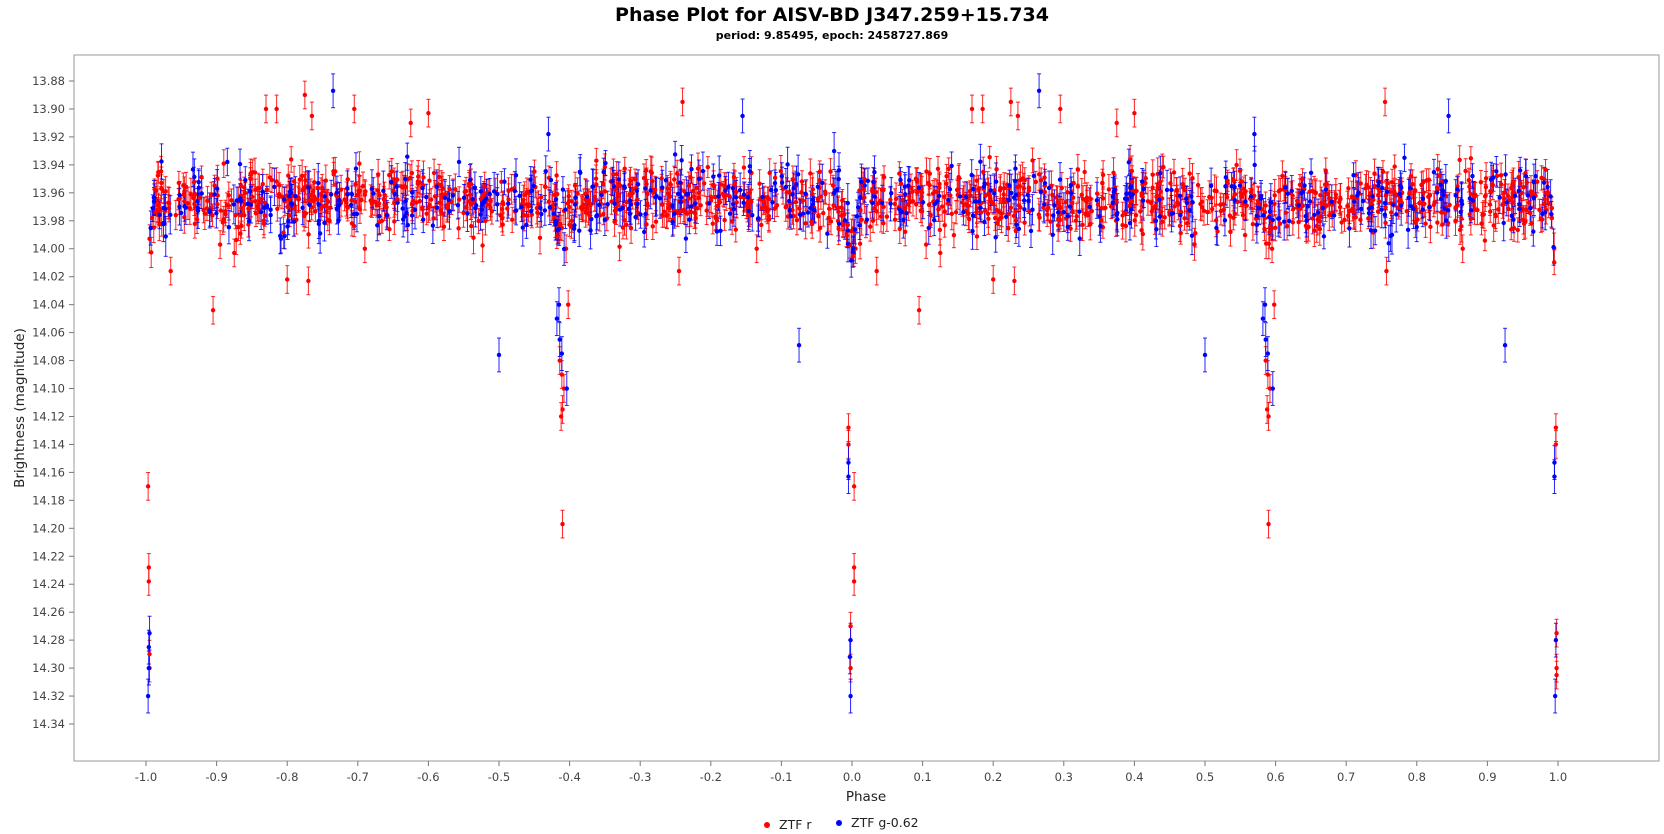 Image resolution: width=1664 pixels, height=834 pixels. Describe the element at coordinates (48, 584) in the screenshot. I see `y-tick-label: 14.24` at that location.